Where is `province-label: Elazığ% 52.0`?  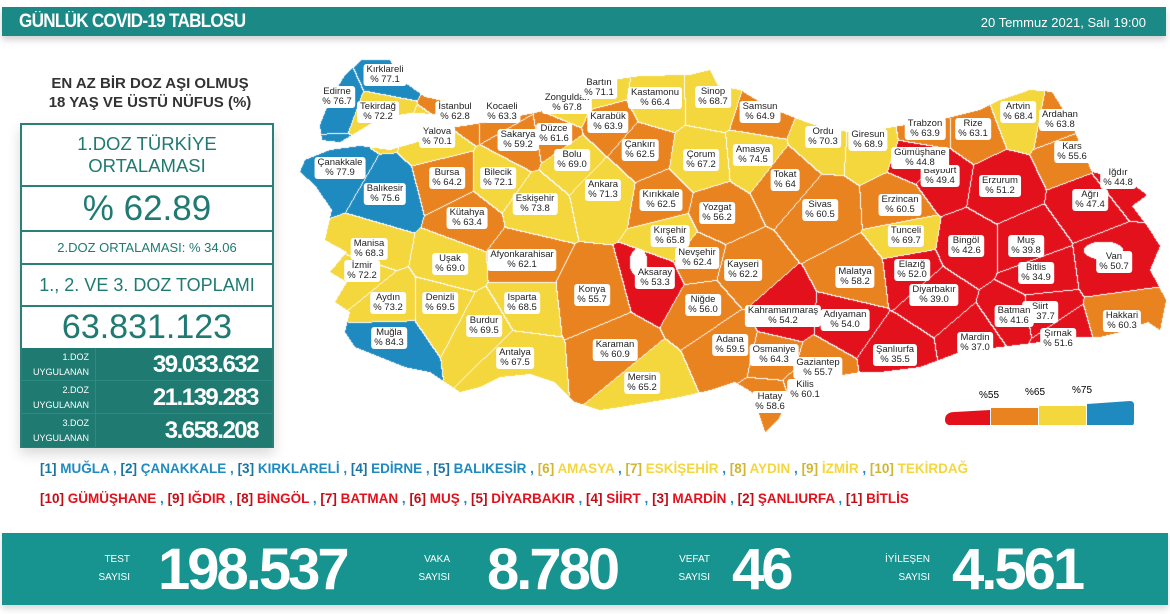
province-label: Elazığ% 52.0 is located at coordinates (912, 270).